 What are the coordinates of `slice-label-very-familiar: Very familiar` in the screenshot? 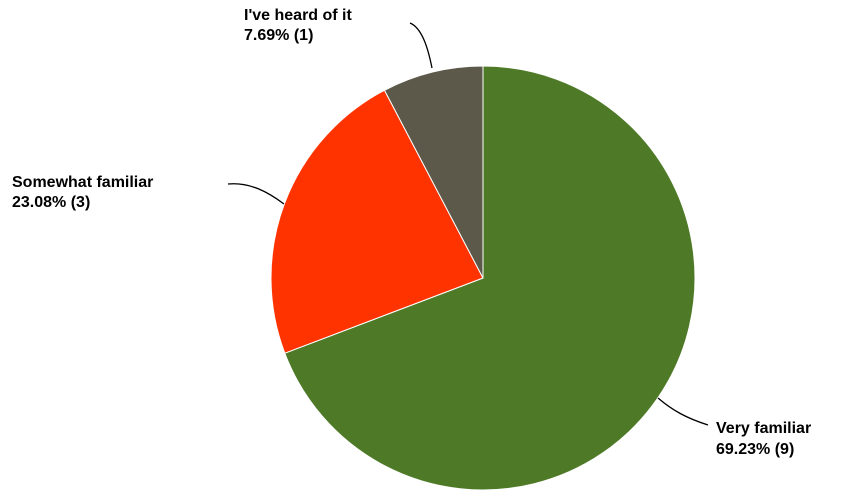 It's located at (763, 428).